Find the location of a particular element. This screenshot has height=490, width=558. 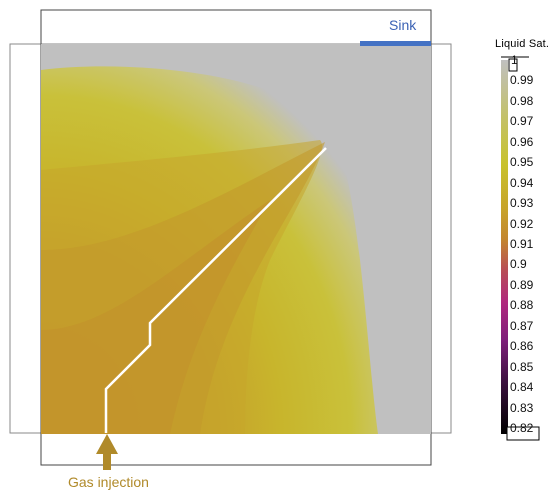

legend-tick-label: 0.9 is located at coordinates (518, 264).